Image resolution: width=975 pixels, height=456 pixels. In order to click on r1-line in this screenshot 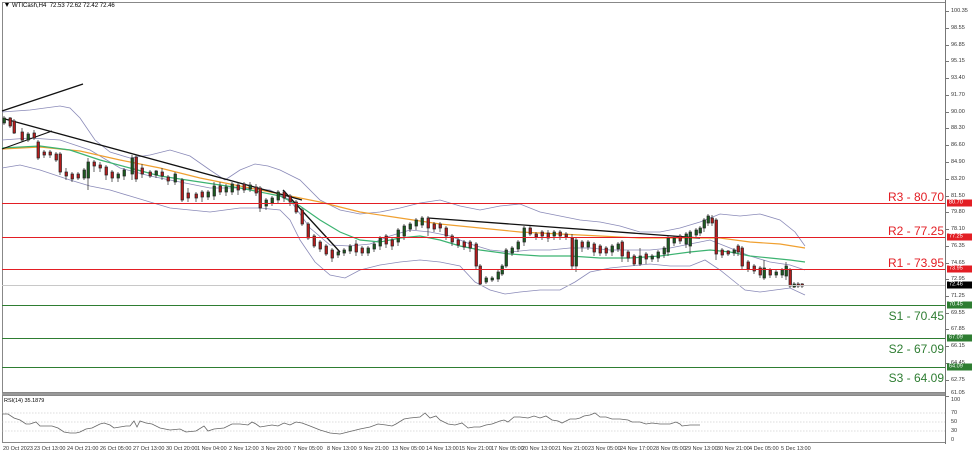, I will do `click(473, 269)`.